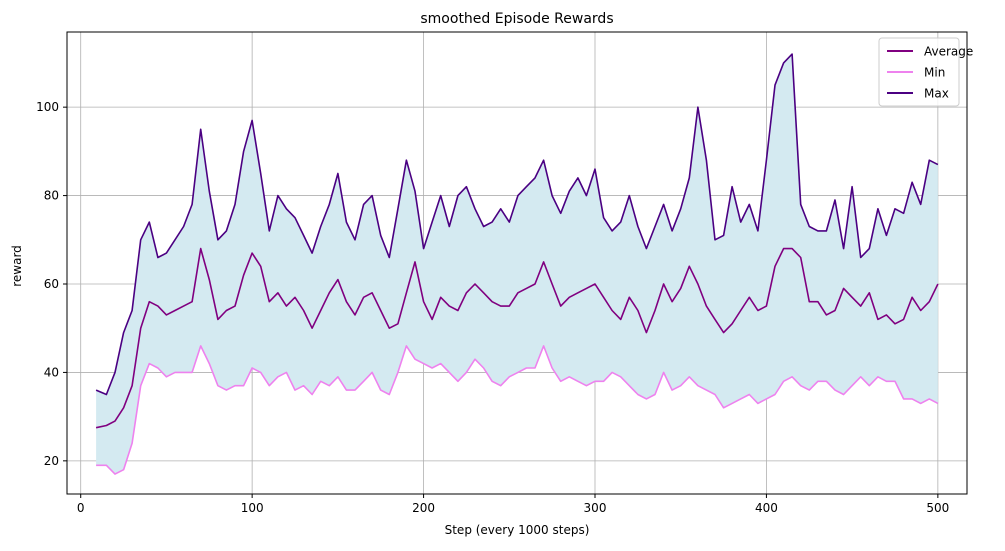 Image resolution: width=1005 pixels, height=551 pixels. I want to click on legend-label-average: Average, so click(948, 52).